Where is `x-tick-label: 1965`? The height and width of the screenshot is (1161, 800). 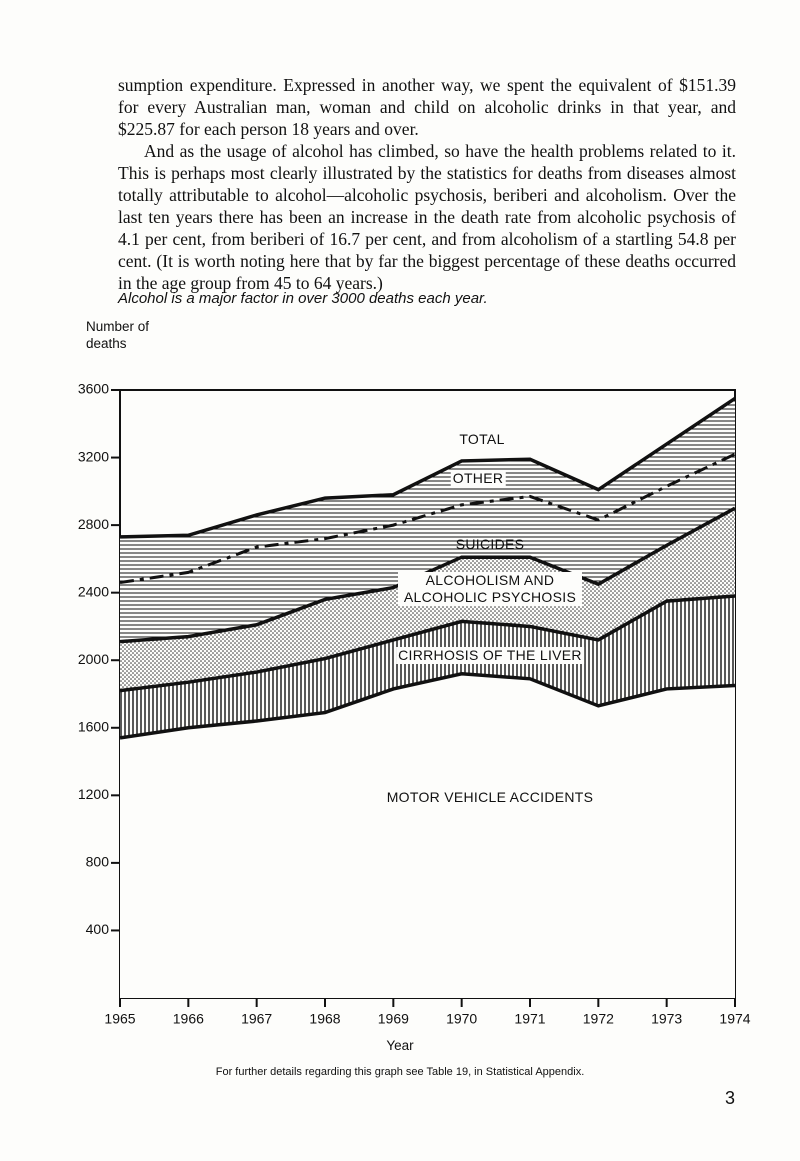
x-tick-label: 1965 is located at coordinates (119, 1019).